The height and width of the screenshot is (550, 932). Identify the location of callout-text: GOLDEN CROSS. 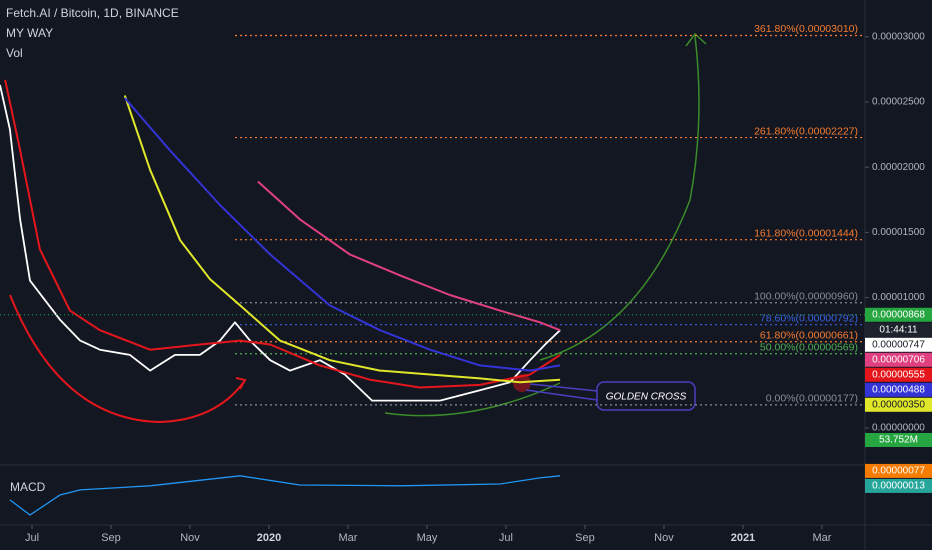
(646, 397).